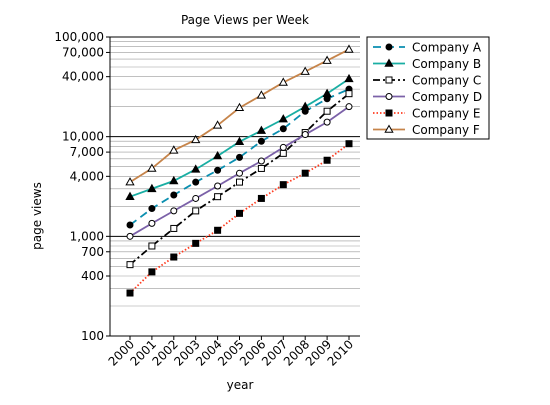 The width and height of the screenshot is (550, 405). Describe the element at coordinates (446, 114) in the screenshot. I see `legend-label-company-e: Company E` at that location.